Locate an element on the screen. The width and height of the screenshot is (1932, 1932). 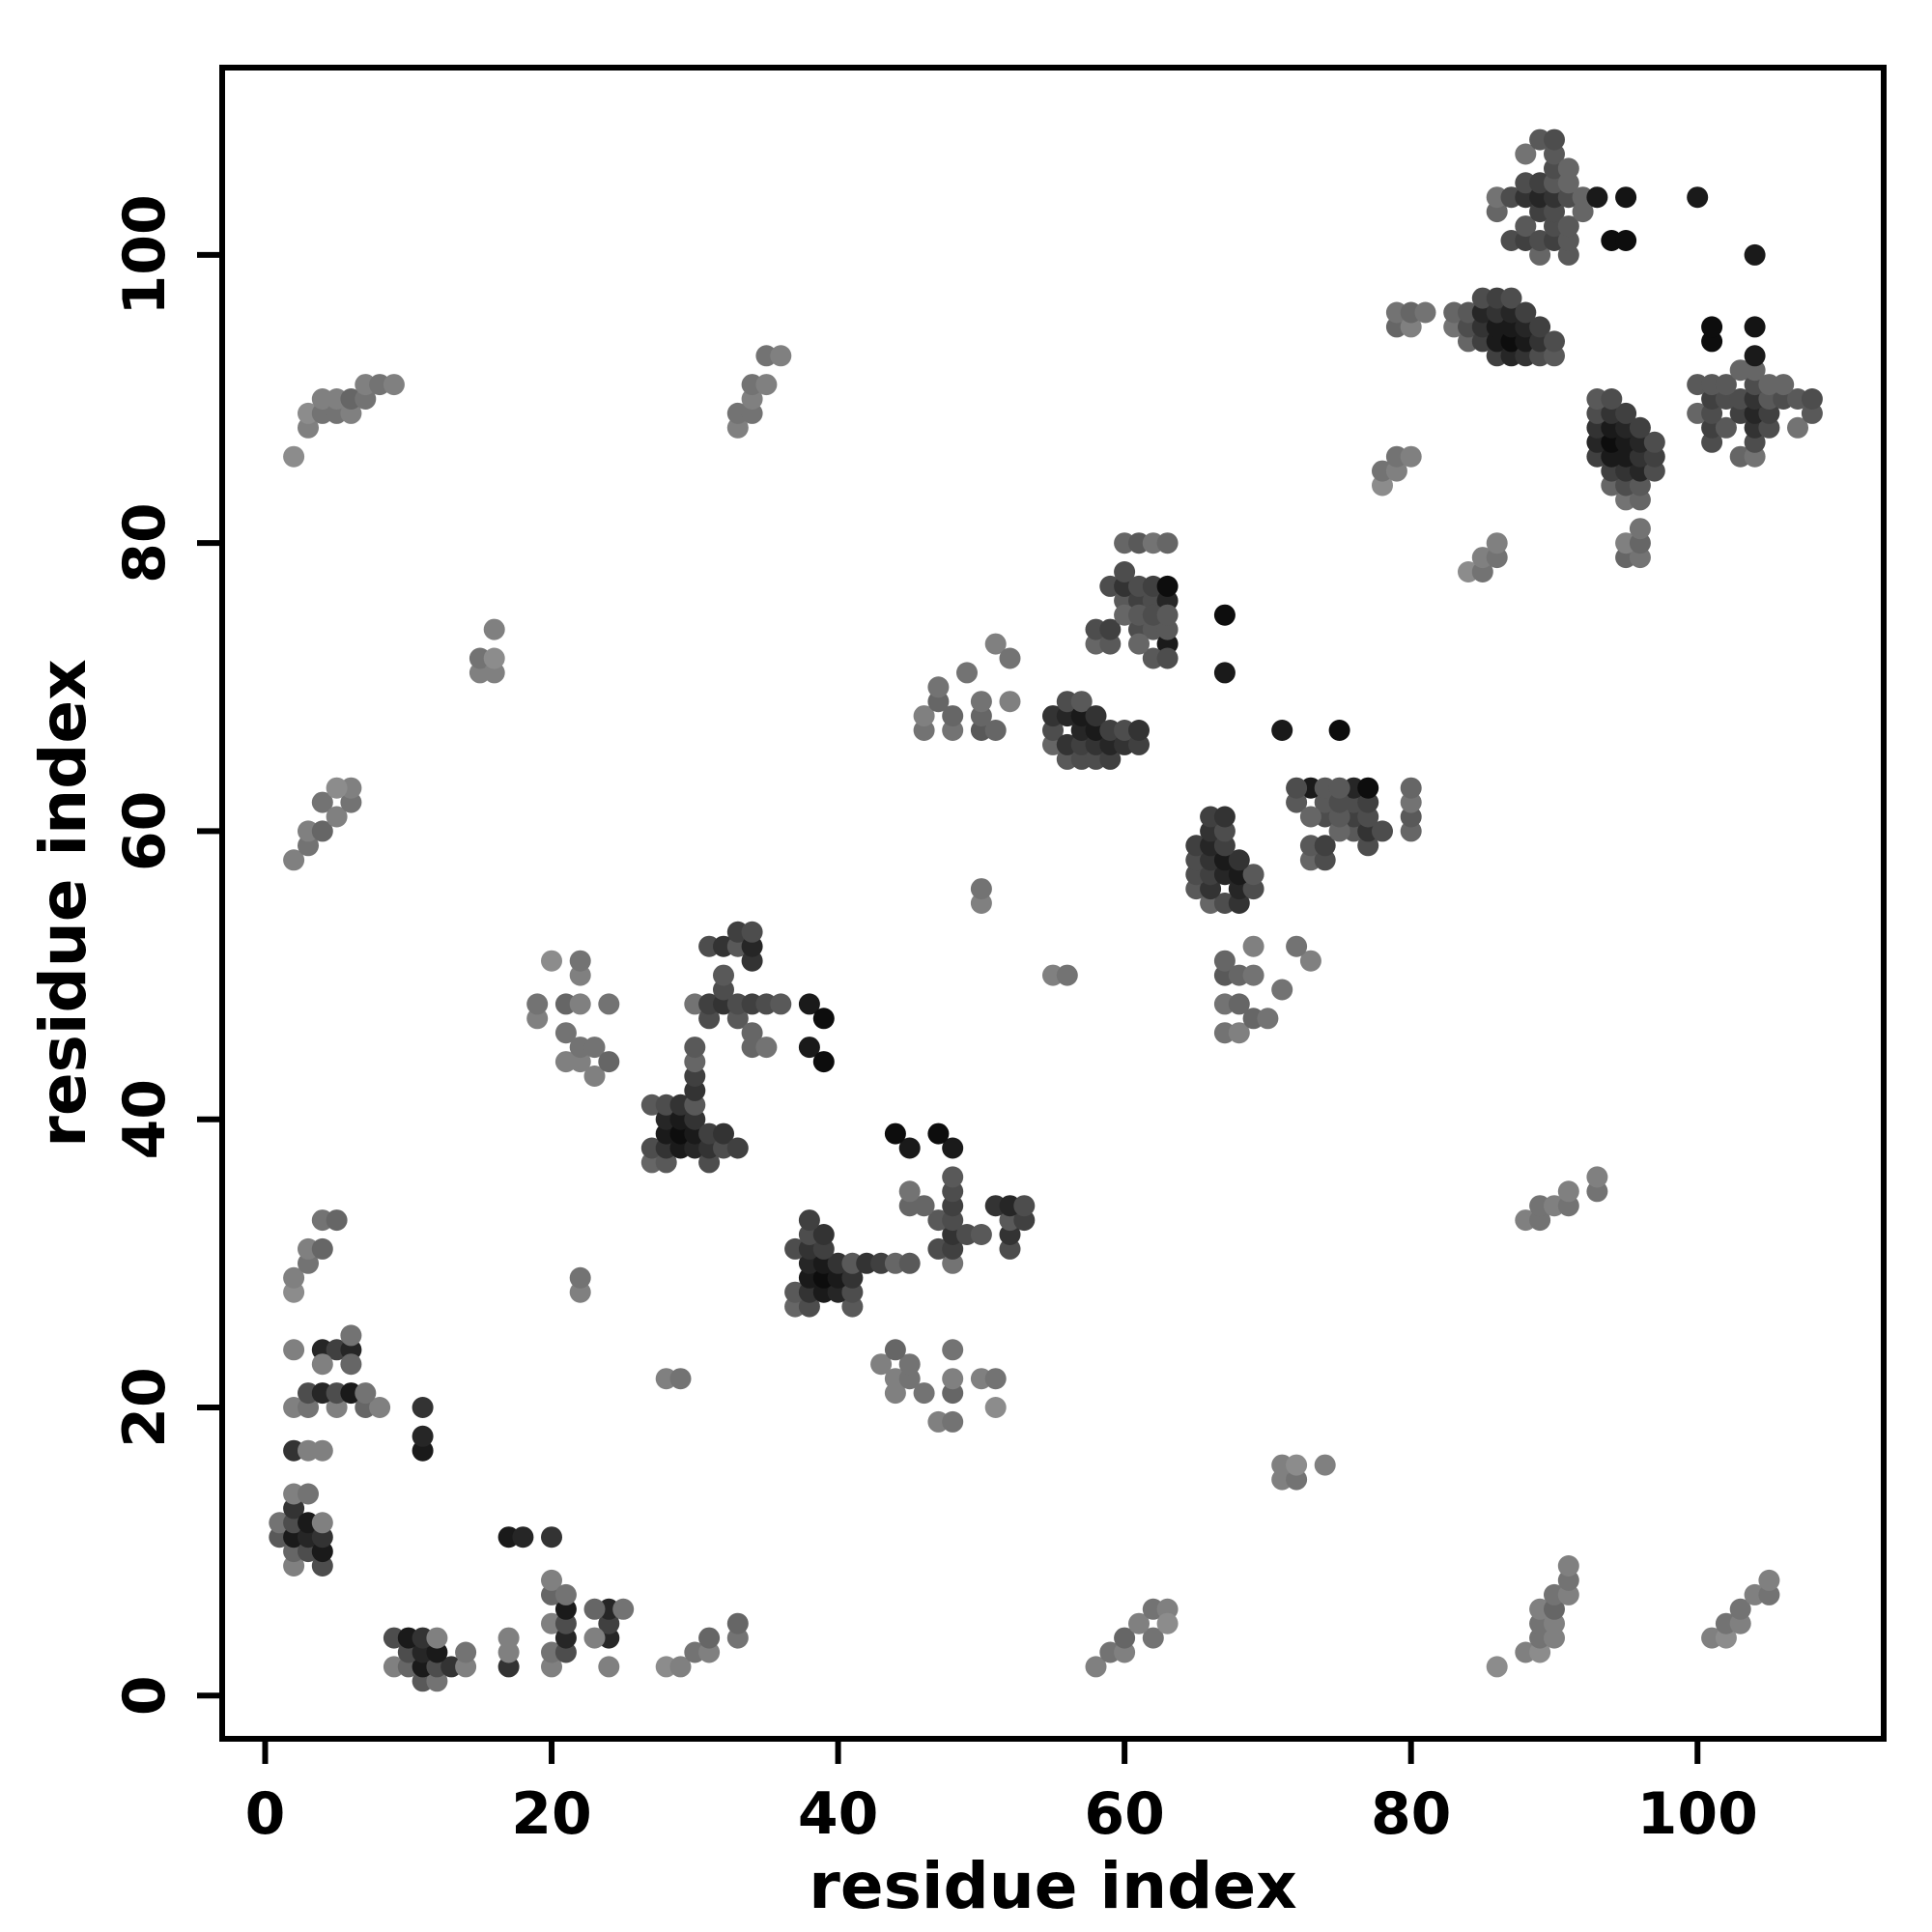
y-tick-label: 60 is located at coordinates (145, 831).